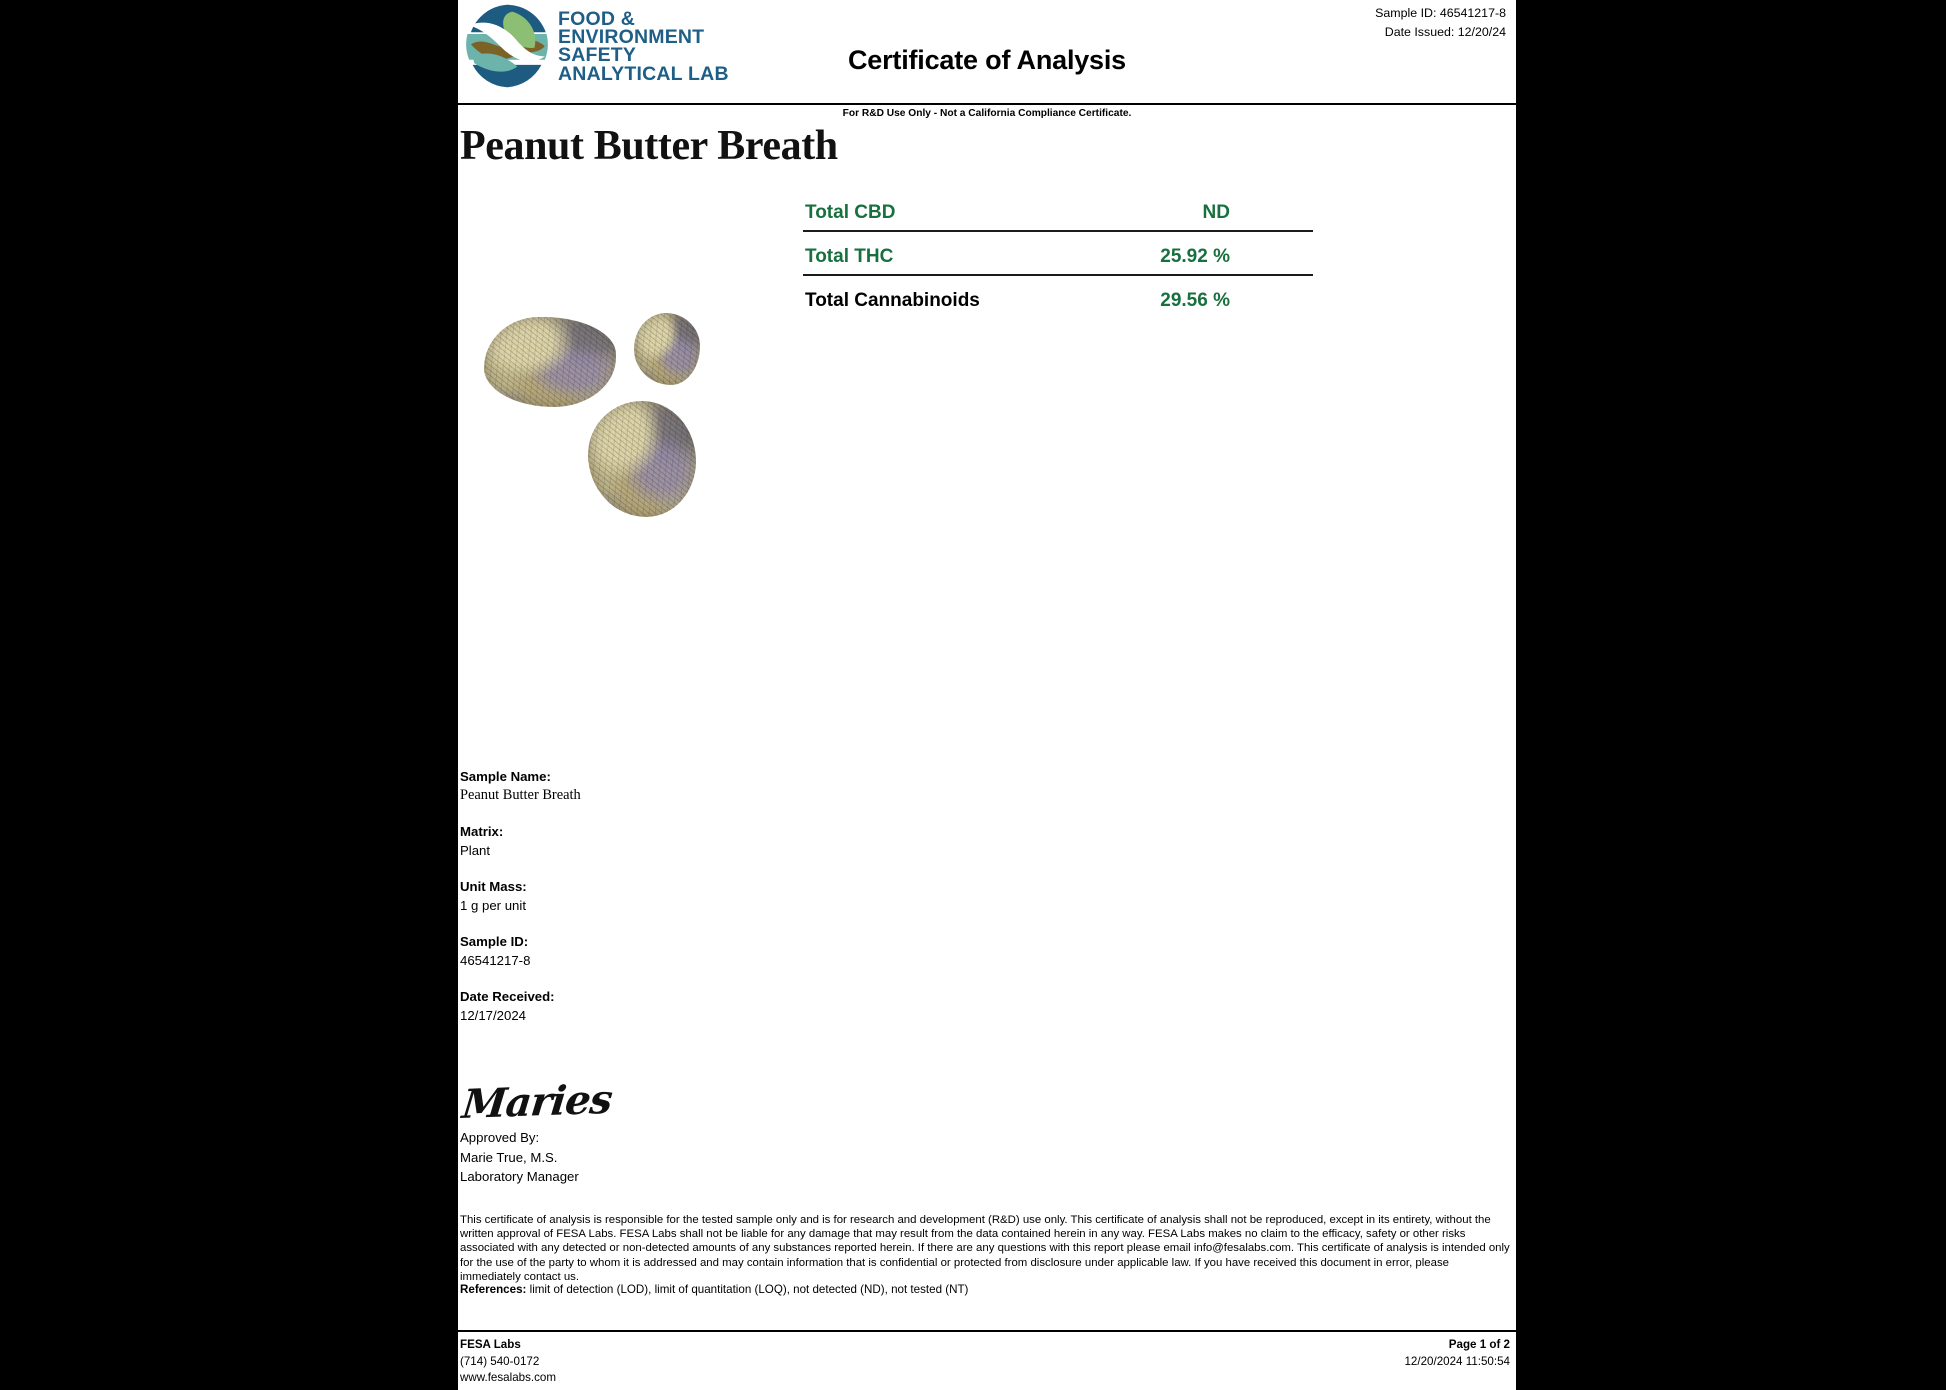  Describe the element at coordinates (1457, 1361) in the screenshot. I see `footer-timestamp: 12/20/2024 11:50:54` at that location.